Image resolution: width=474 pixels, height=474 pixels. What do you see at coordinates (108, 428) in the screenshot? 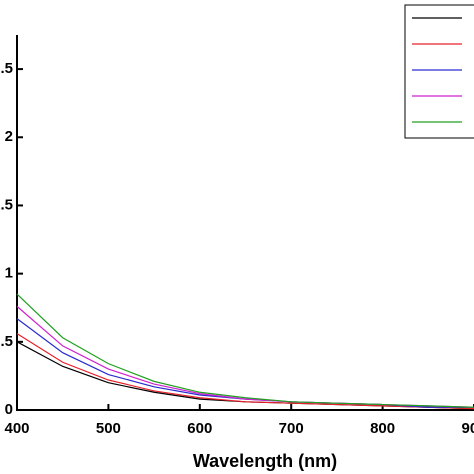
I see `x-tick-label: 500` at bounding box center [108, 428].